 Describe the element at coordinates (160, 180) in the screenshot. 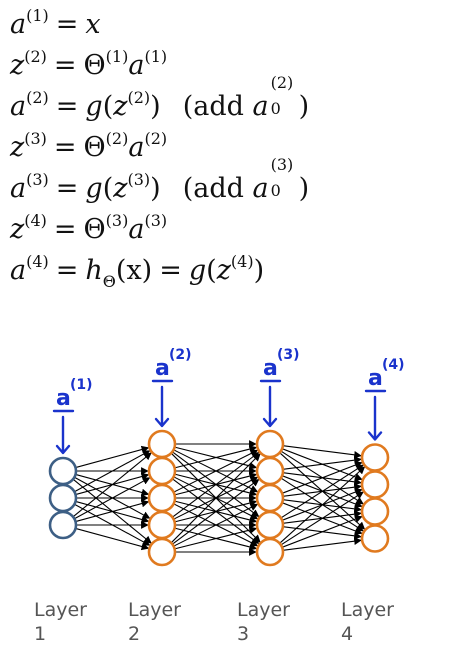

I see `equation-5: a(3) = g(z(3)) (add a (3) 0)` at that location.